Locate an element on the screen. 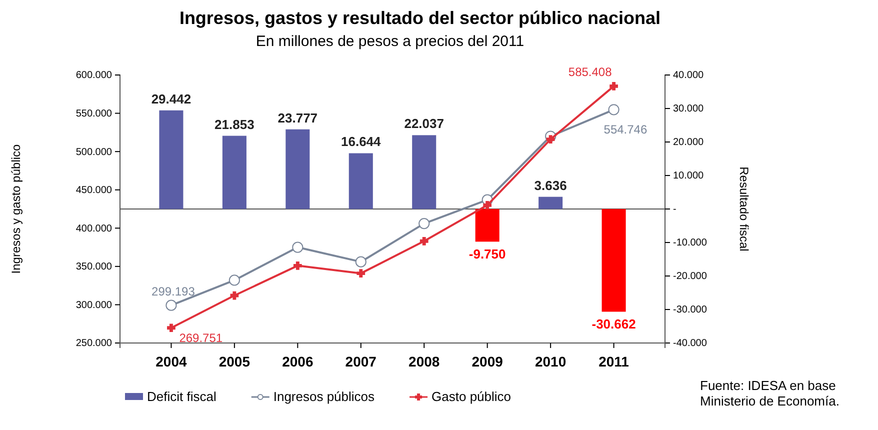  y-tick-label: 450.000 is located at coordinates (94, 190).